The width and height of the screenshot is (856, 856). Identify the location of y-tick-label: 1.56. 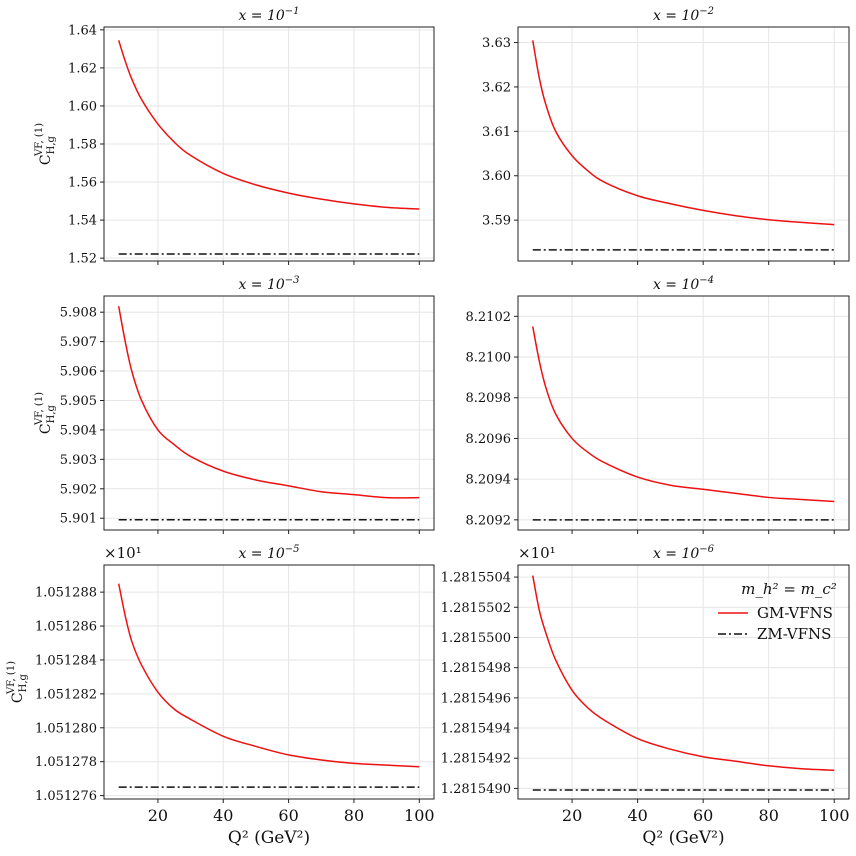
(82, 183).